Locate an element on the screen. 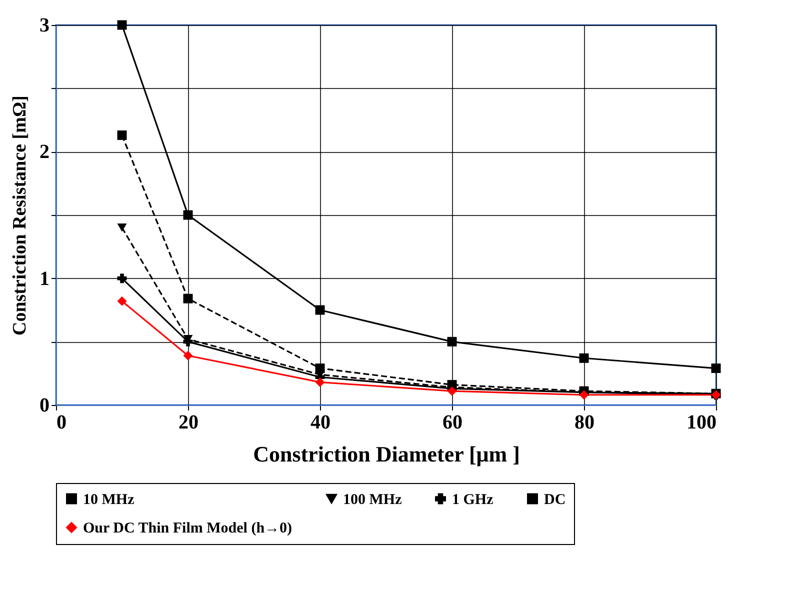 This screenshot has width=794, height=595. y-tick-label: 1 is located at coordinates (45, 279).